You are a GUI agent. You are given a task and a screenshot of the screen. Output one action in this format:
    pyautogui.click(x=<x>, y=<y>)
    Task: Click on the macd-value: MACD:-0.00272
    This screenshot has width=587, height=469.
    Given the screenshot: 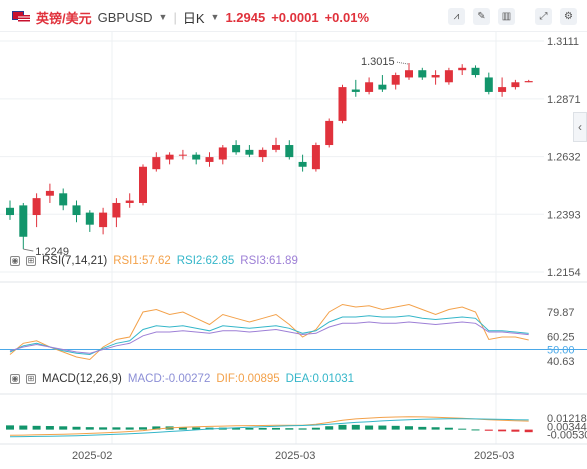 What is the action you would take?
    pyautogui.click(x=169, y=379)
    